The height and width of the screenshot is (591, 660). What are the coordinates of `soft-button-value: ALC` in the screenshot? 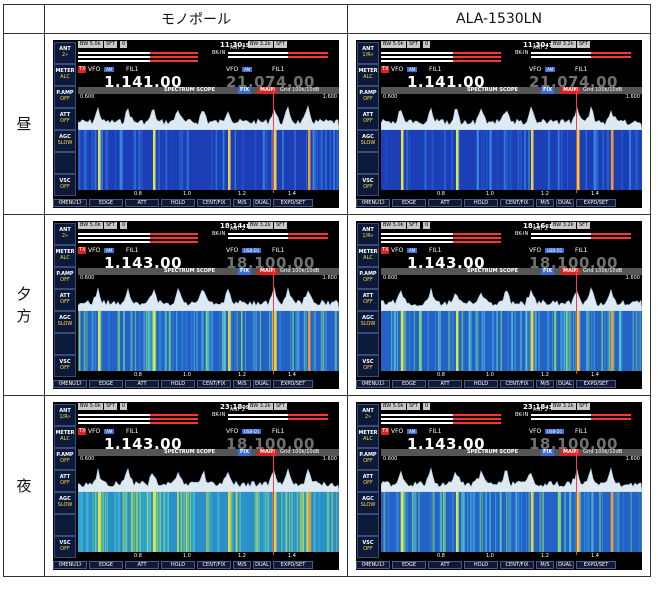 It's located at (368, 77).